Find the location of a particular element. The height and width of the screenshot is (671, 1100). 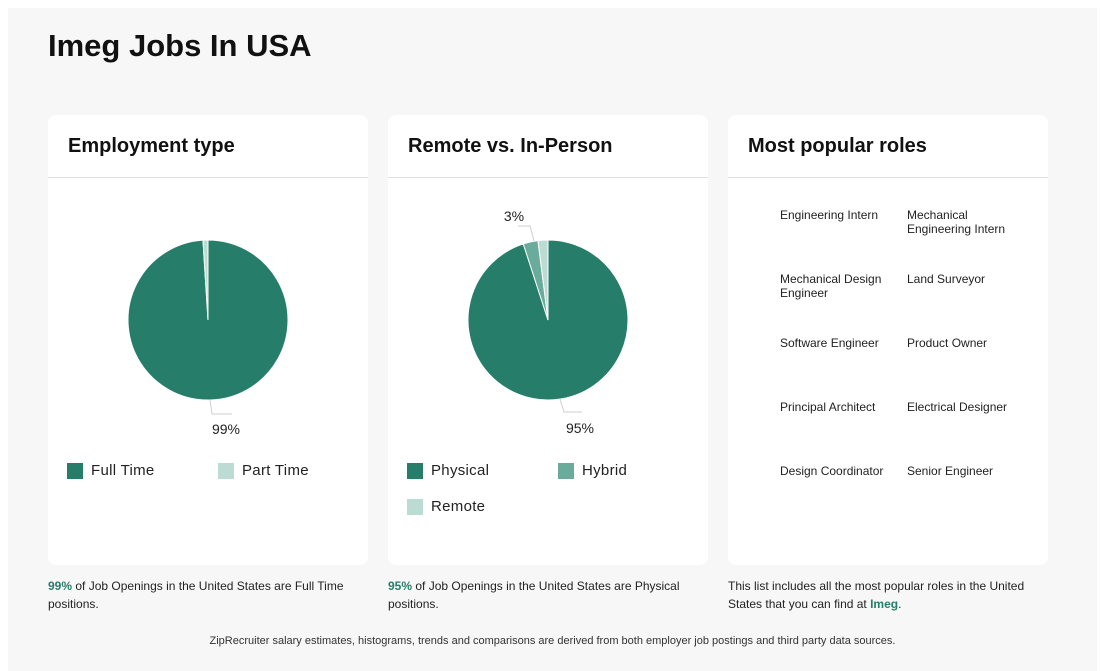

remote-vs-in-person-pie-chart: 95% 3% is located at coordinates (548, 322).